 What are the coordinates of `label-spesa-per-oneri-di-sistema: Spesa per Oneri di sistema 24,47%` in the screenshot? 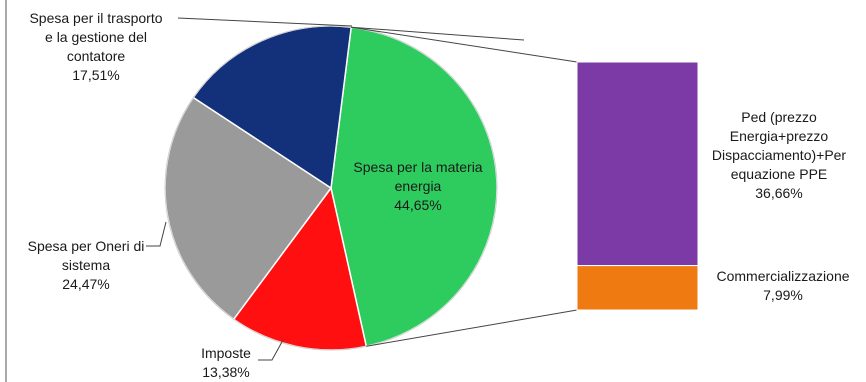 It's located at (86, 265).